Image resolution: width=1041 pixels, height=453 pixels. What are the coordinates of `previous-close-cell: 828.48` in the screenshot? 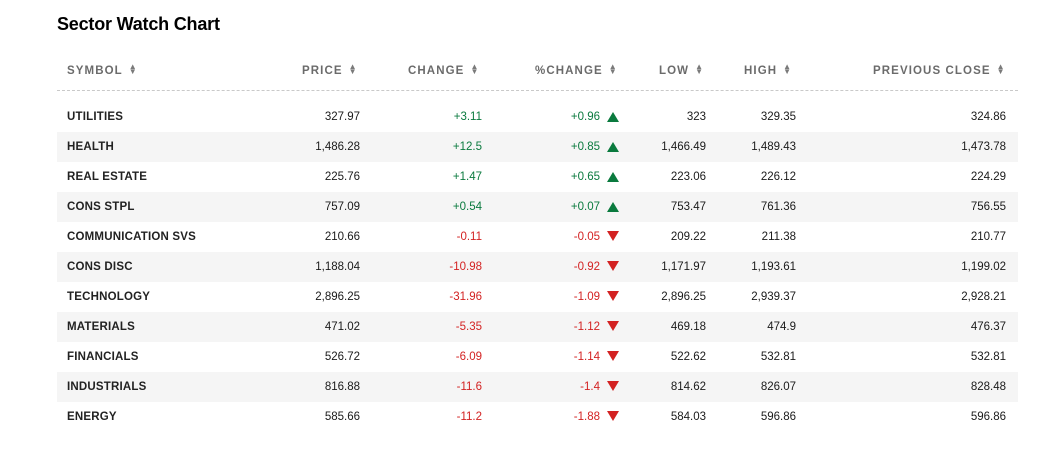 It's located at (988, 387).